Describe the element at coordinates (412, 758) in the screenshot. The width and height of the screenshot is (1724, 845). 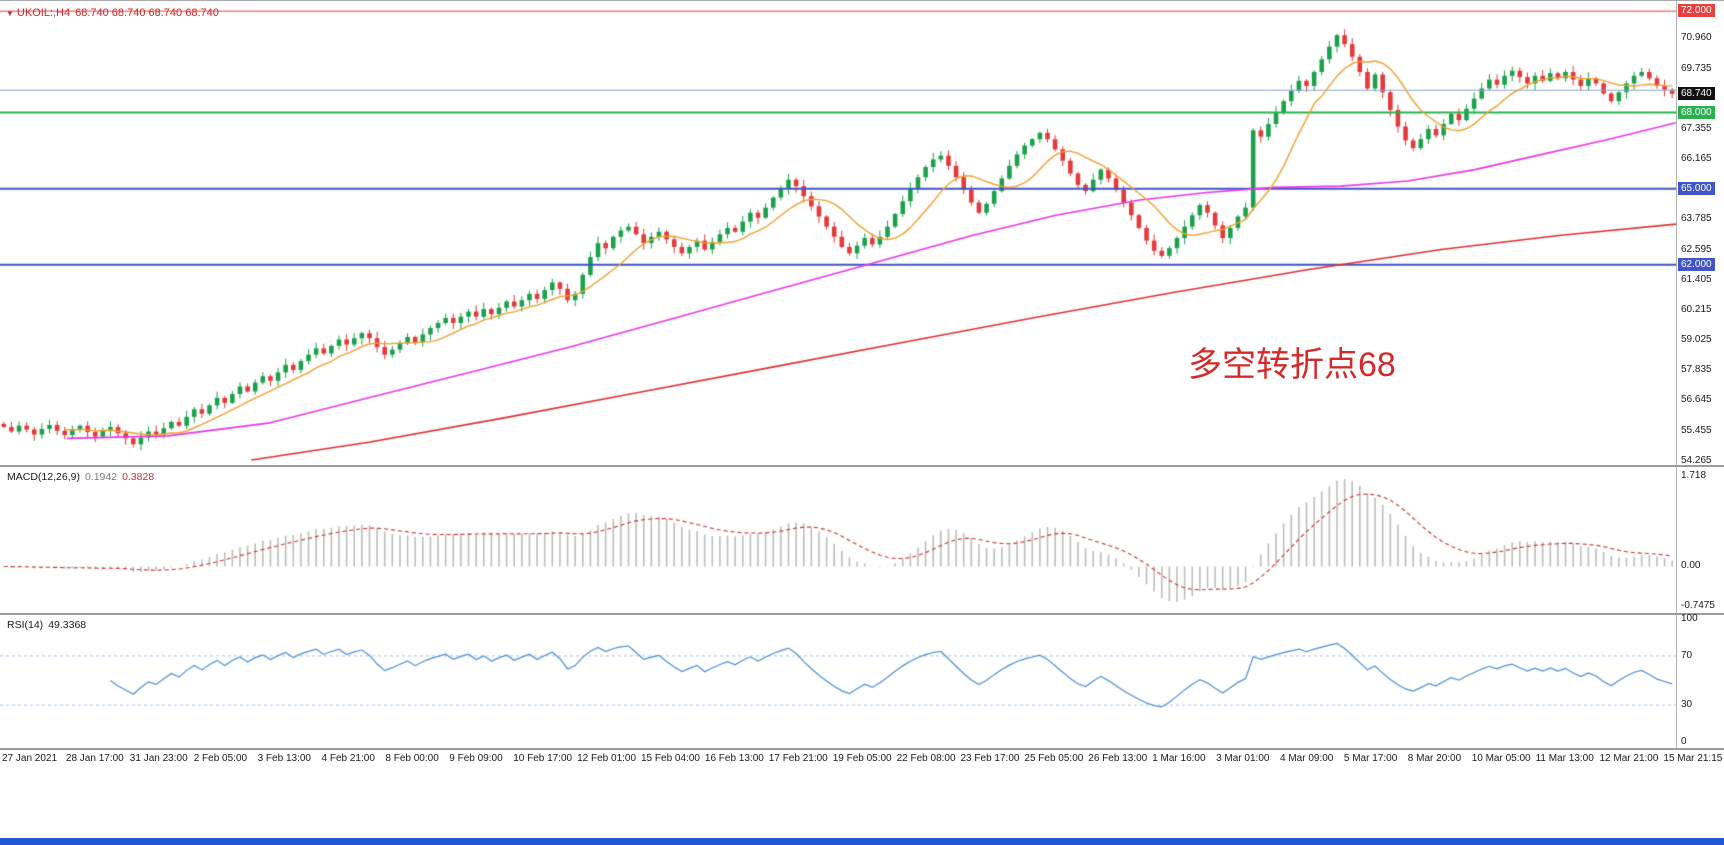
I see `date-label: 8 Feb 00:00` at that location.